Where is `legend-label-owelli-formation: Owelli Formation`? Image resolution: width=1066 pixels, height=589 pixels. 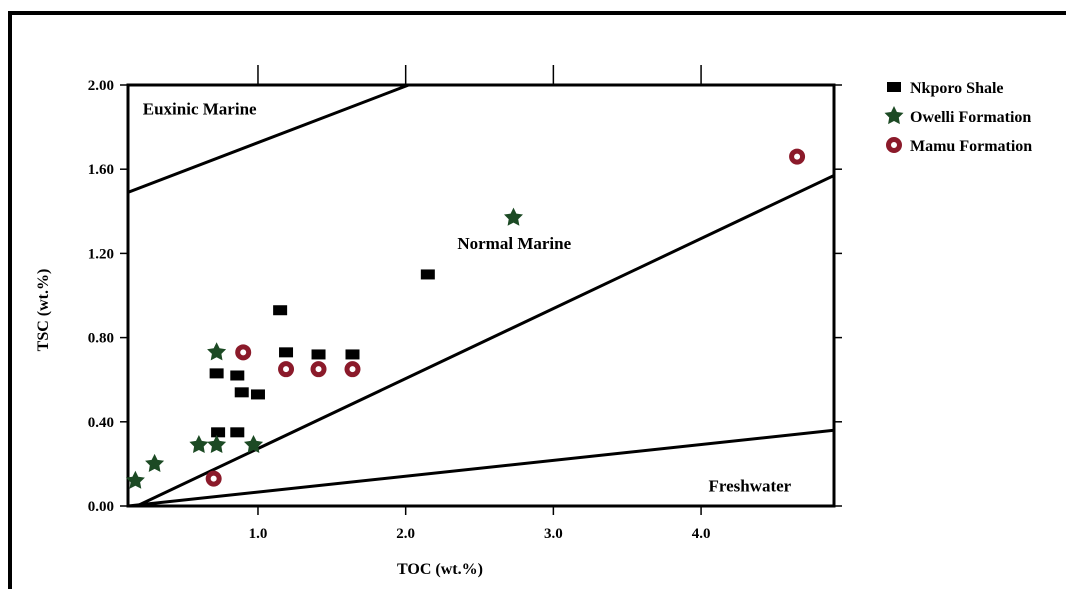 legend-label-owelli-formation: Owelli Formation is located at coordinates (970, 117).